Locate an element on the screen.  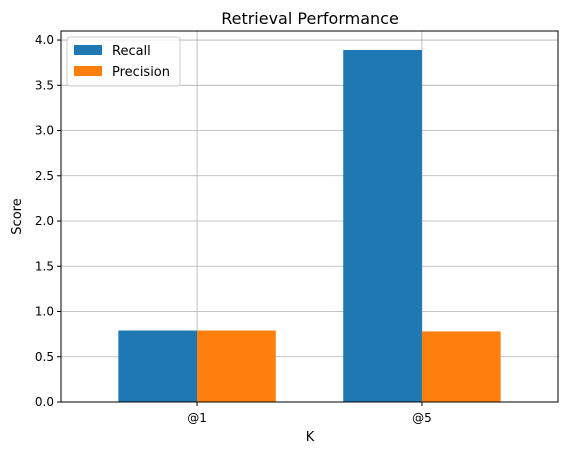
legend-label-recall: Recall is located at coordinates (131, 51).